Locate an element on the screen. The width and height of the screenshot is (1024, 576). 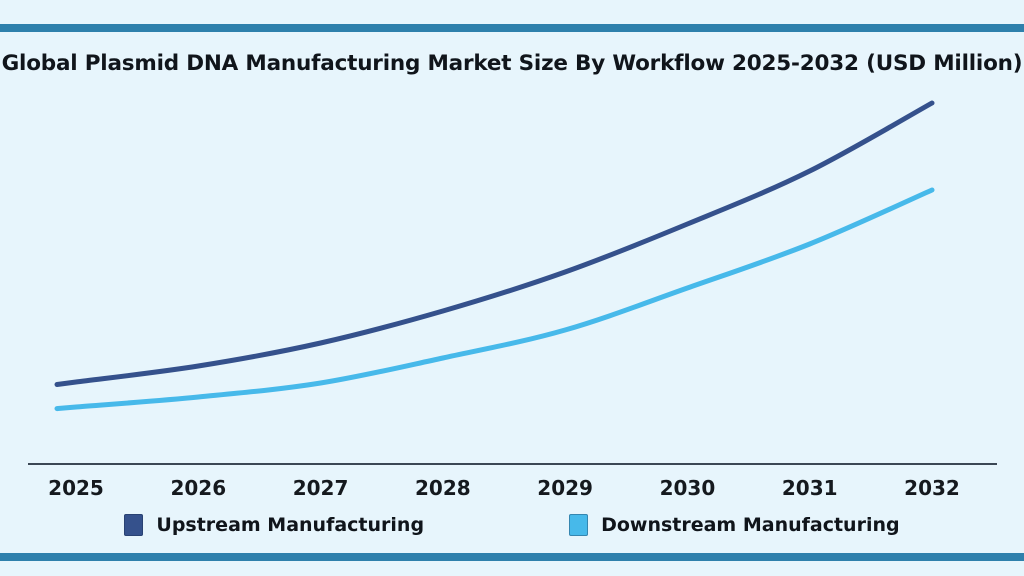
x-axis-label: 2031 is located at coordinates (809, 488).